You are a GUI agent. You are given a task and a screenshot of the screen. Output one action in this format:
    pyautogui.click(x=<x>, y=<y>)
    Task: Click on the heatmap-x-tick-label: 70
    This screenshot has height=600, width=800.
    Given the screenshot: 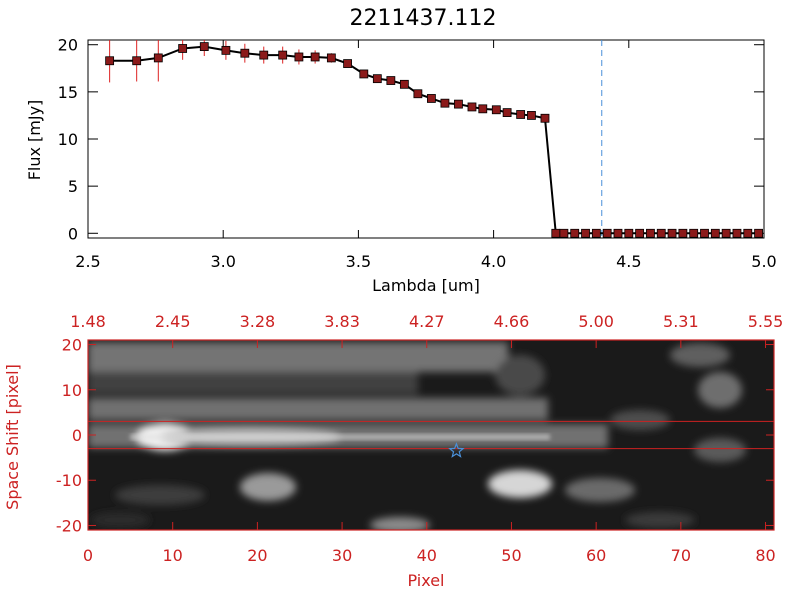 What is the action you would take?
    pyautogui.click(x=681, y=555)
    